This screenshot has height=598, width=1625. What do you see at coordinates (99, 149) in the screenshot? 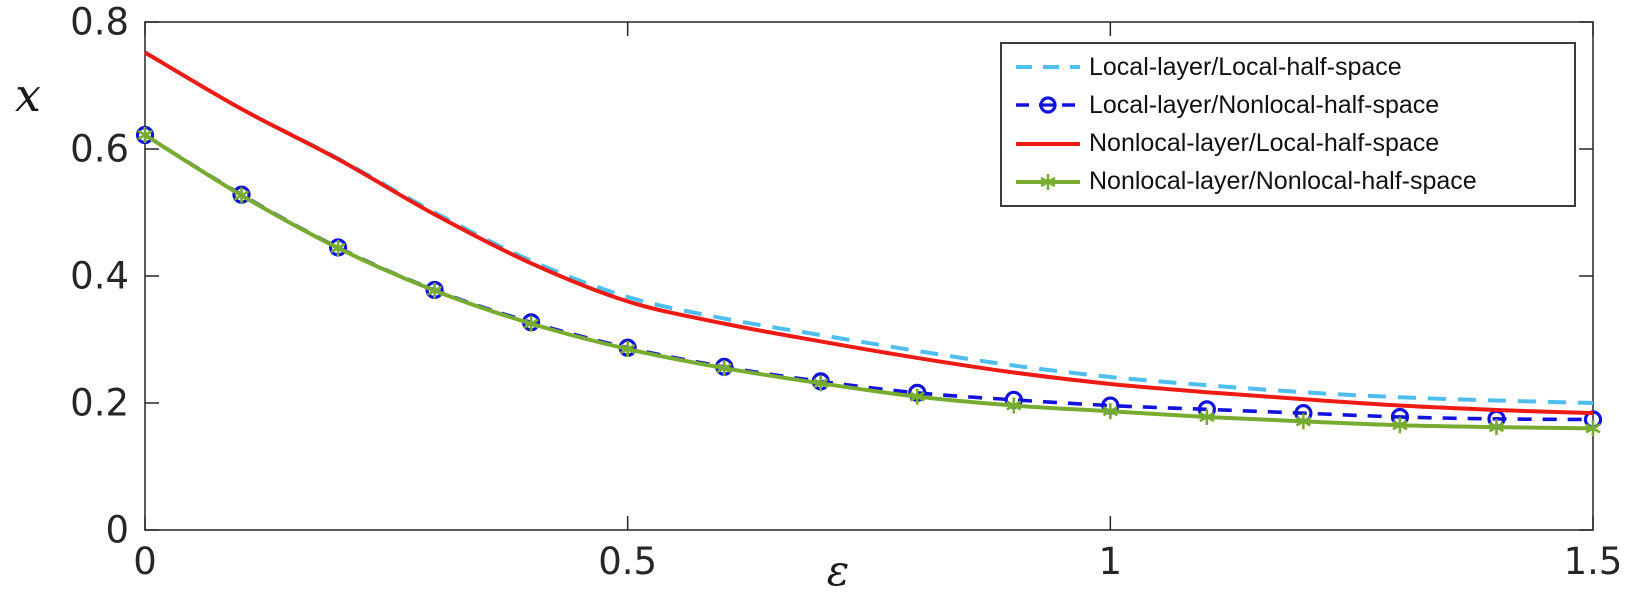
I see `y-tick-label: 0.6` at bounding box center [99, 149].